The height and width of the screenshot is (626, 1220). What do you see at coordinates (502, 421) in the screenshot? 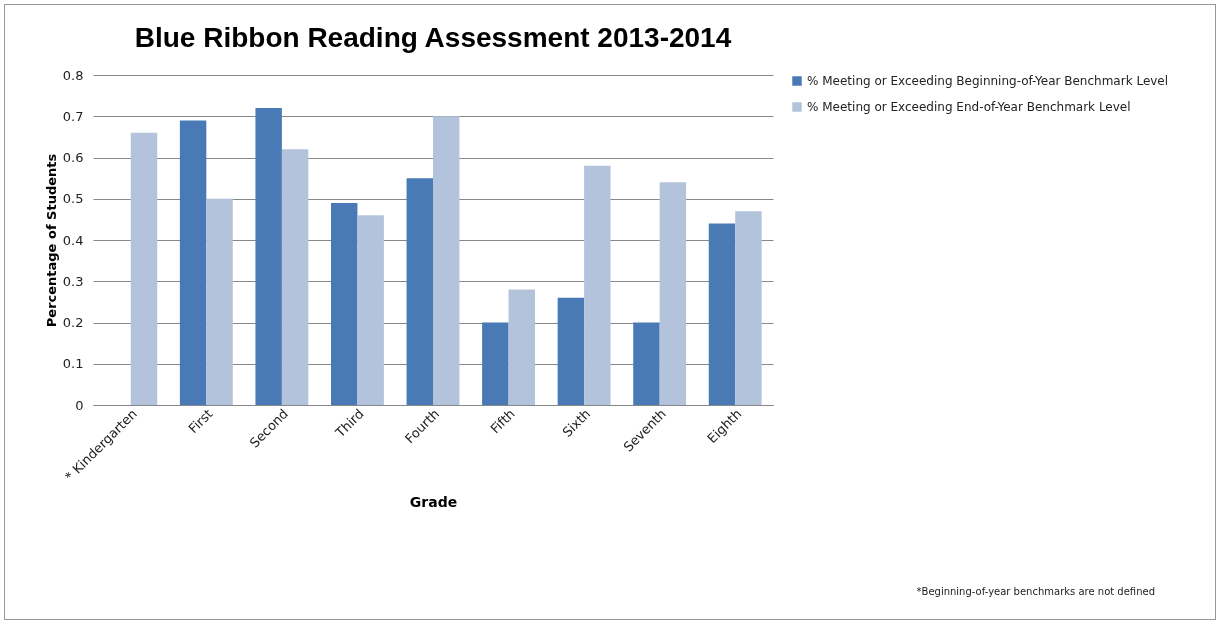
I see `x-tick-label: Fifth` at bounding box center [502, 421].